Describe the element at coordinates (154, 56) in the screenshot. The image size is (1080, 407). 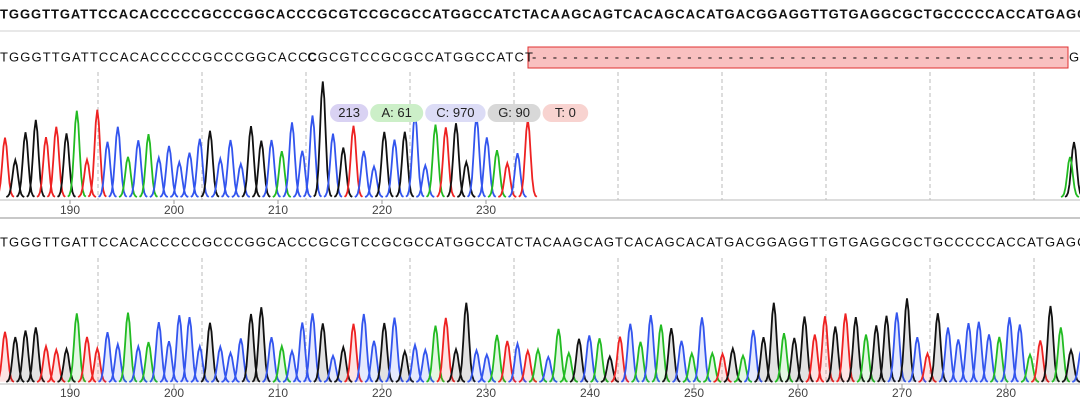
I see `sequence: TGGGTTGATTCCACACCCCCGCCCGGCACC` at that location.